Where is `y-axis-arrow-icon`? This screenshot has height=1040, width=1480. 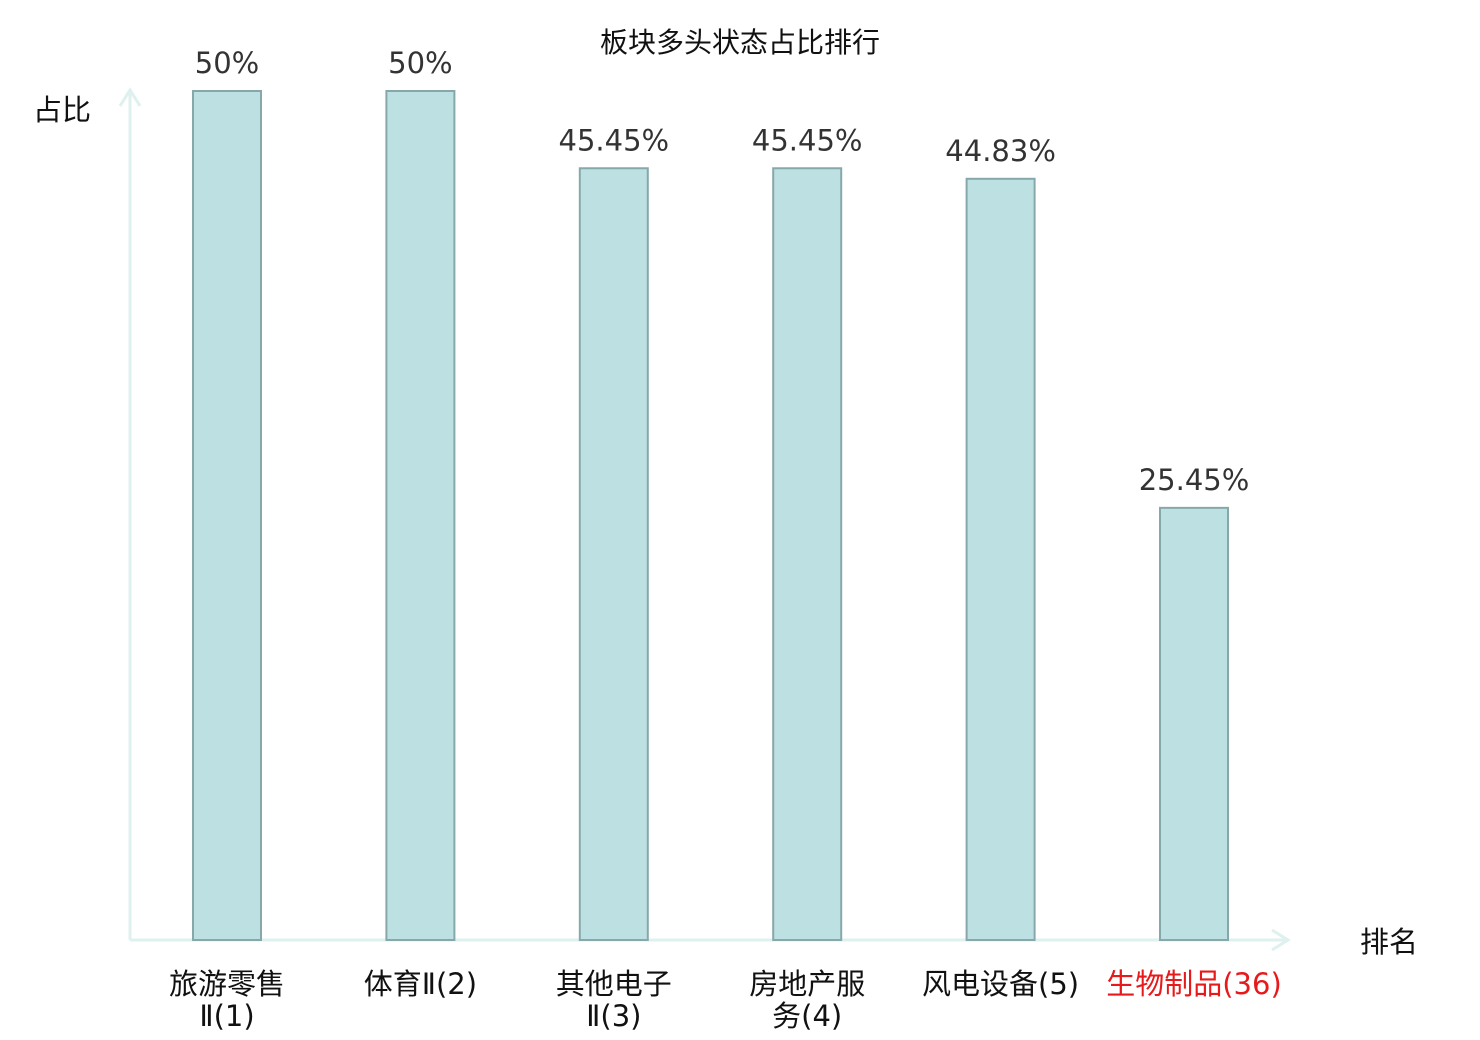
y-axis-arrow-icon is located at coordinates (130, 97).